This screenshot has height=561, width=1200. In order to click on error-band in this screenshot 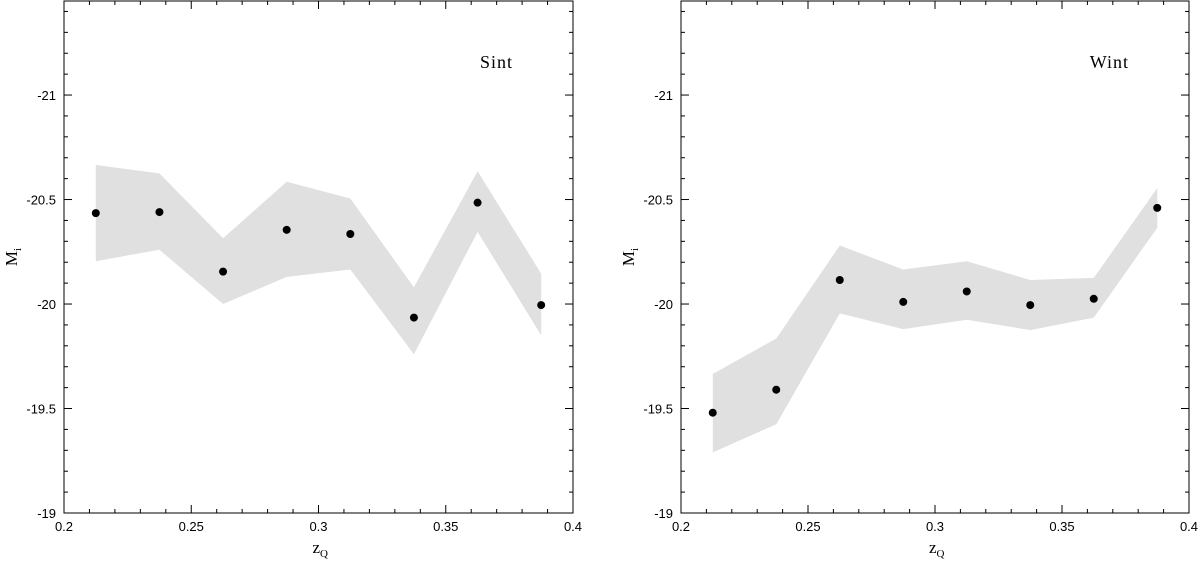, I will do `click(318, 260)`.